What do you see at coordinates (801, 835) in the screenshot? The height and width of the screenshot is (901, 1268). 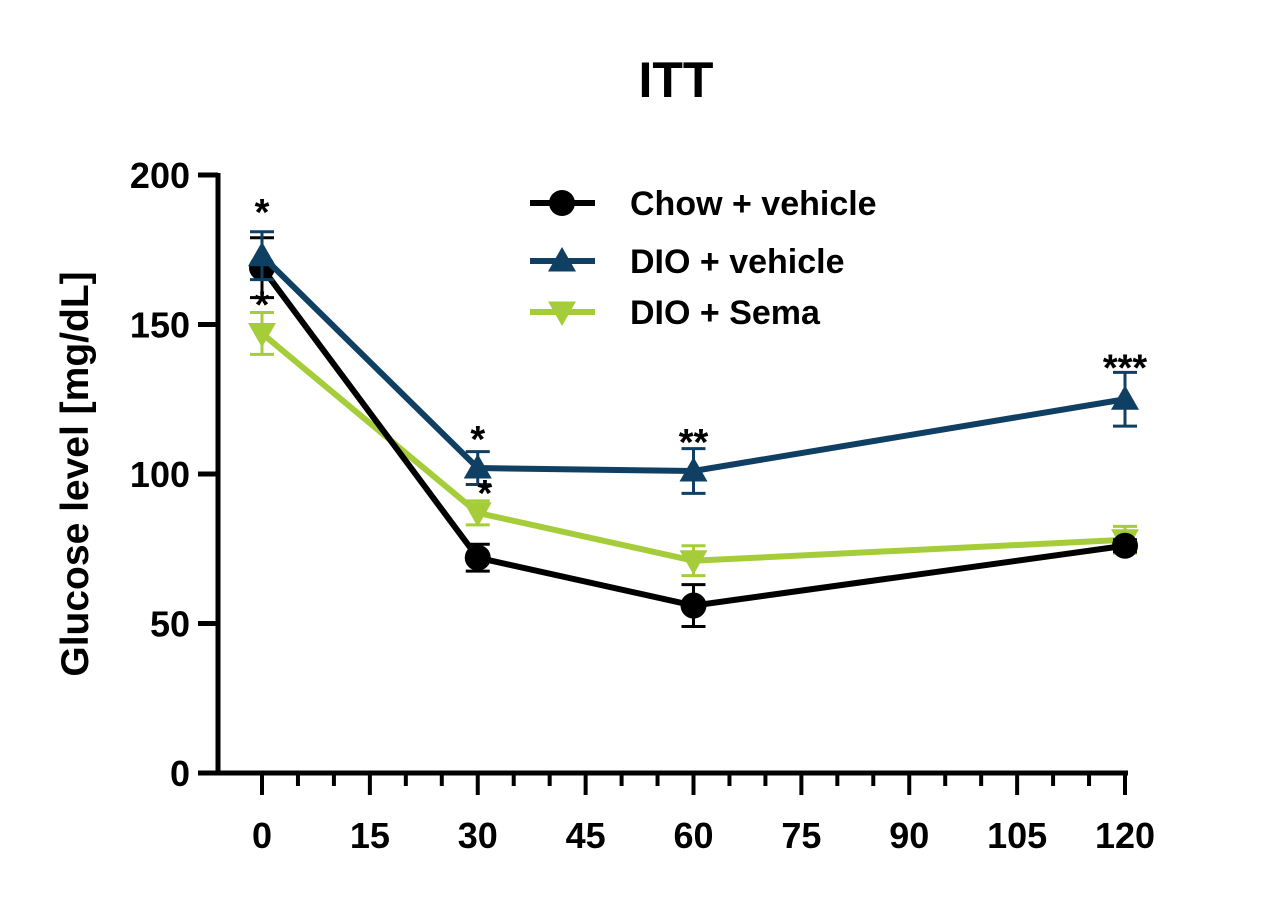 I see `x-tick-label: 75` at bounding box center [801, 835].